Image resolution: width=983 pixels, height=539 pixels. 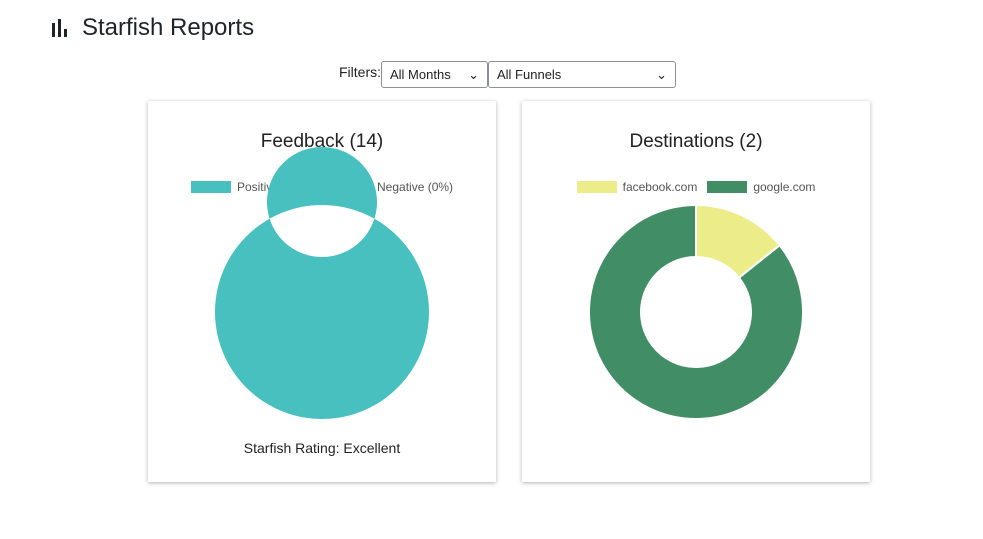 What do you see at coordinates (582, 74) in the screenshot?
I see `funnel-select: All Funnels ⌄` at bounding box center [582, 74].